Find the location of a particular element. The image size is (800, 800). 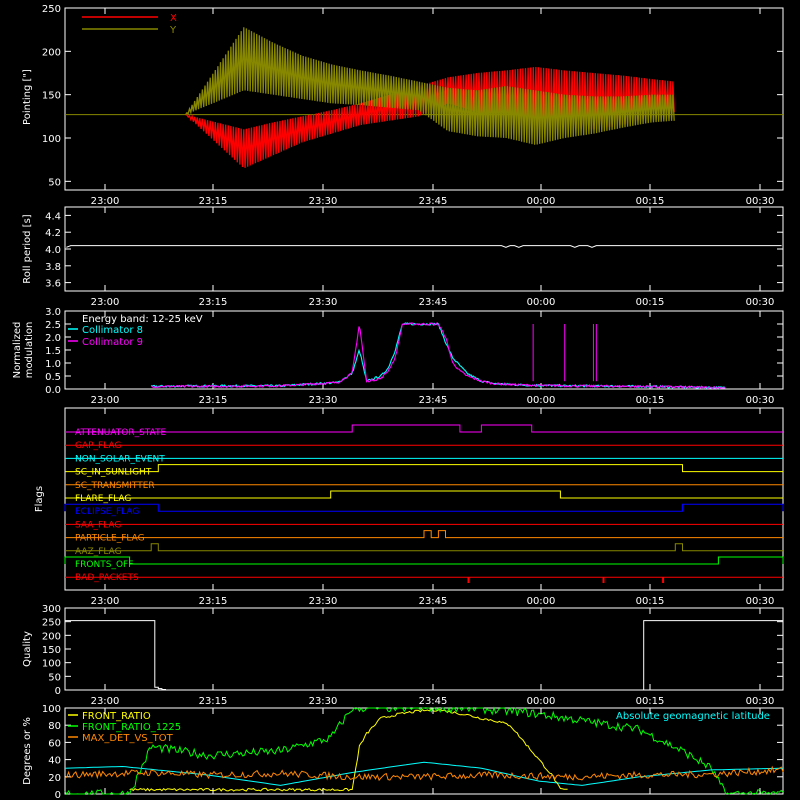

flag-label: GAP_FLAG is located at coordinates (98, 446).